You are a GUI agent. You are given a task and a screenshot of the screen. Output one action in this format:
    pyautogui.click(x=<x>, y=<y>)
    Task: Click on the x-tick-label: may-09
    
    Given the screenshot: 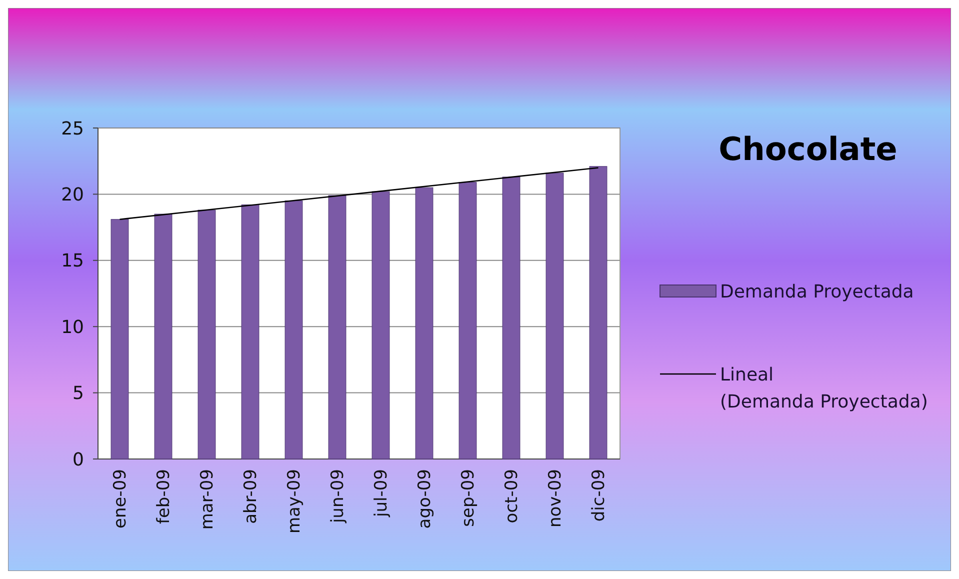 What is the action you would take?
    pyautogui.click(x=294, y=501)
    